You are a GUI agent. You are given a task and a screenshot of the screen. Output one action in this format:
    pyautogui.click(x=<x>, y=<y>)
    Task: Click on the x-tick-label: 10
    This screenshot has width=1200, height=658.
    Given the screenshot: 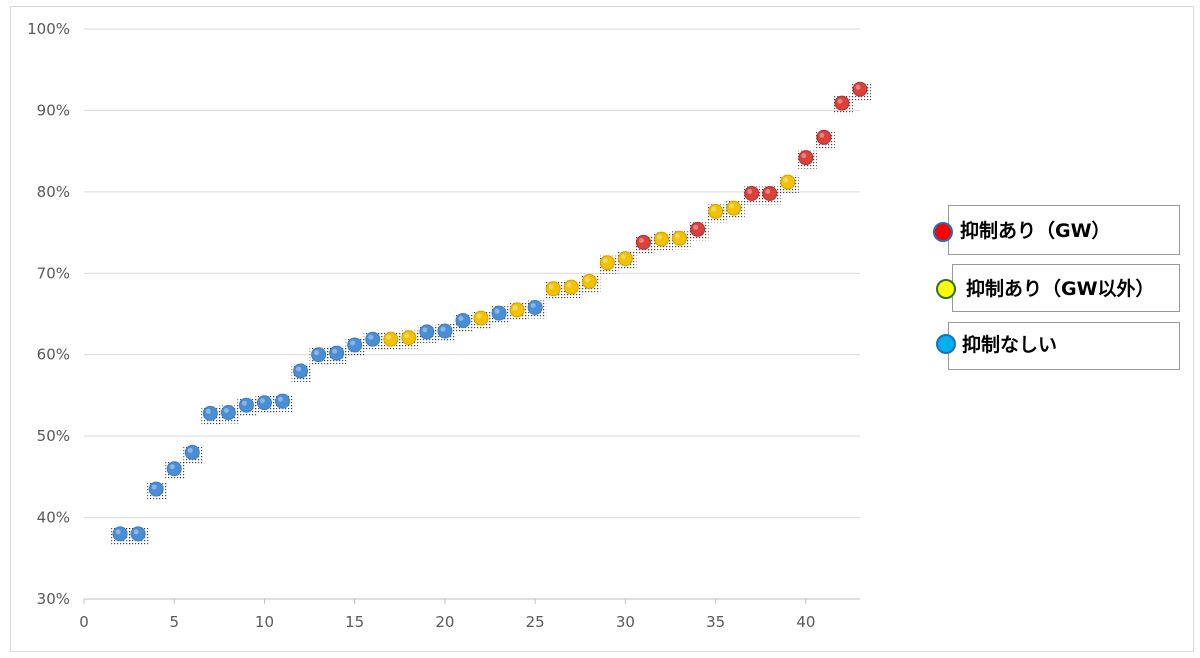 What is the action you would take?
    pyautogui.click(x=264, y=622)
    